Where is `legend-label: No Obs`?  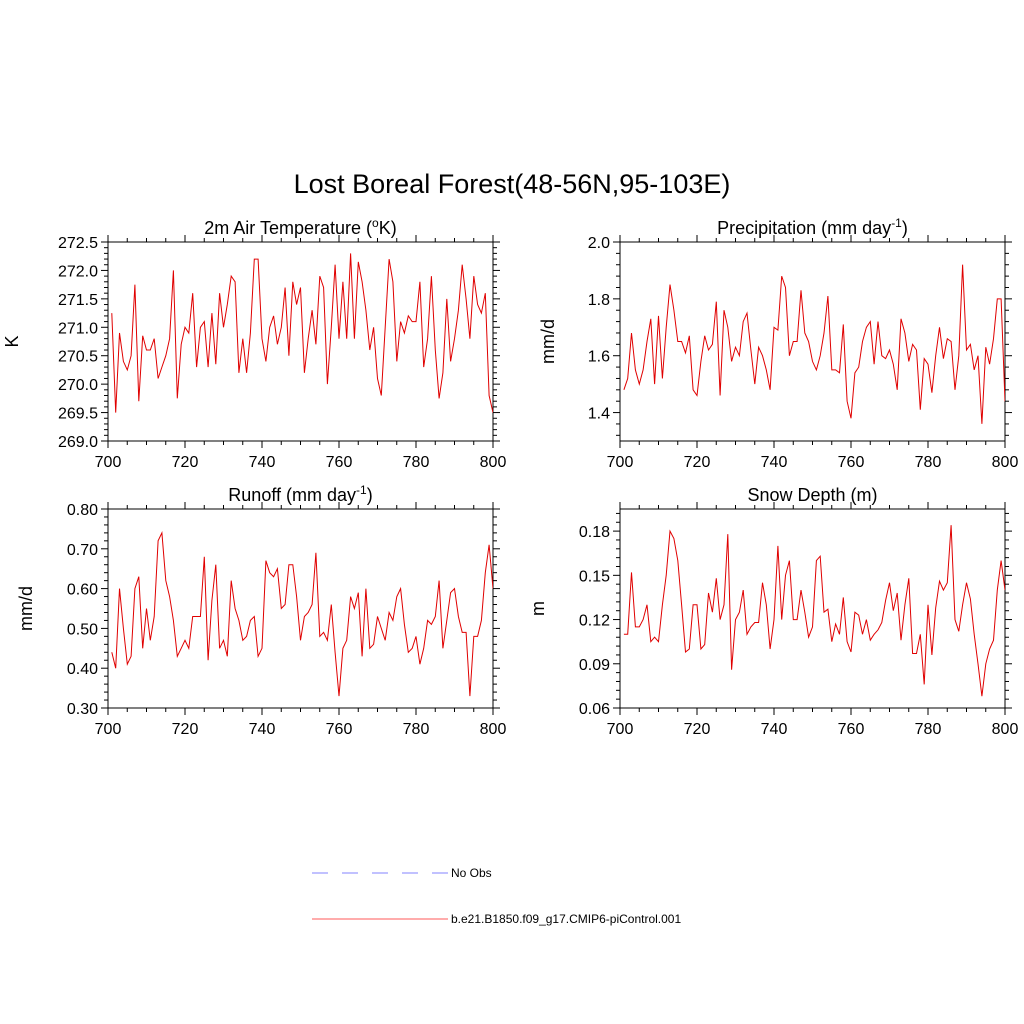 legend-label: No Obs is located at coordinates (471, 873).